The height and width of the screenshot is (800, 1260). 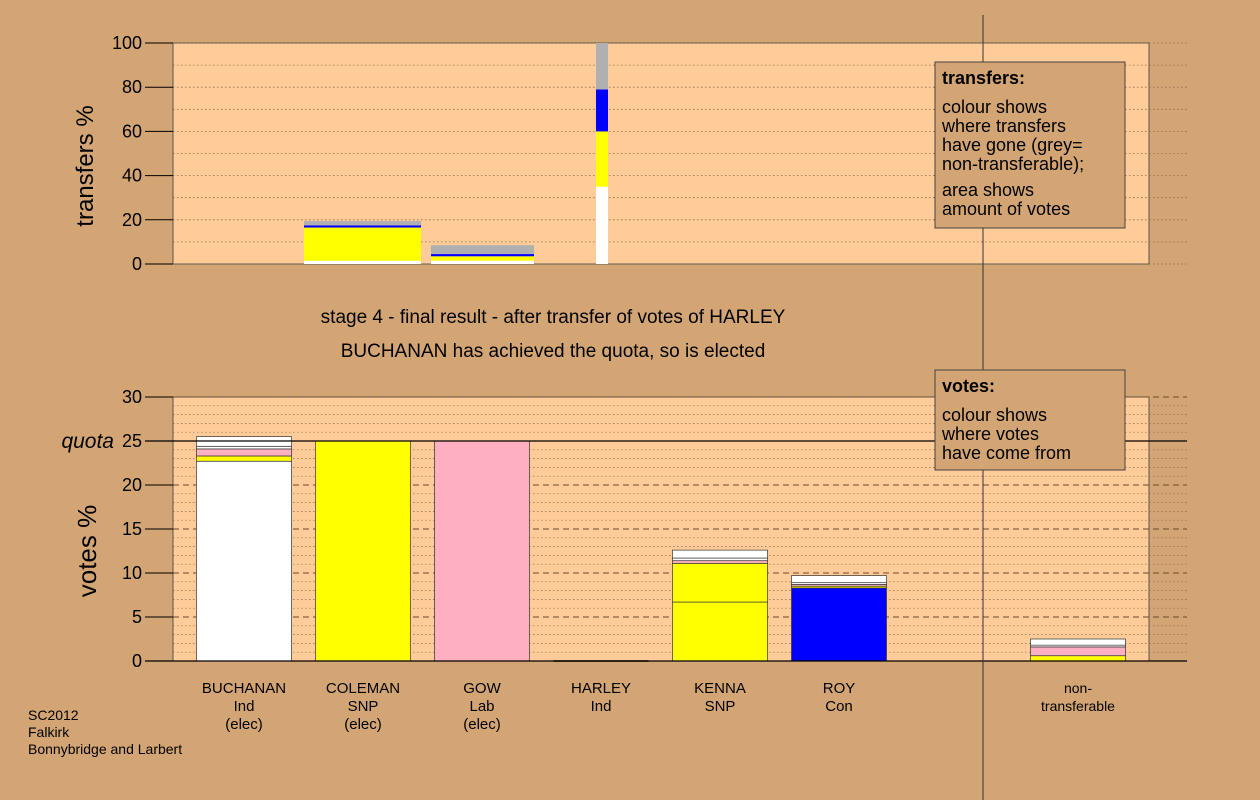 What do you see at coordinates (87, 551) in the screenshot?
I see `bottom-y-axis-label: votes %` at bounding box center [87, 551].